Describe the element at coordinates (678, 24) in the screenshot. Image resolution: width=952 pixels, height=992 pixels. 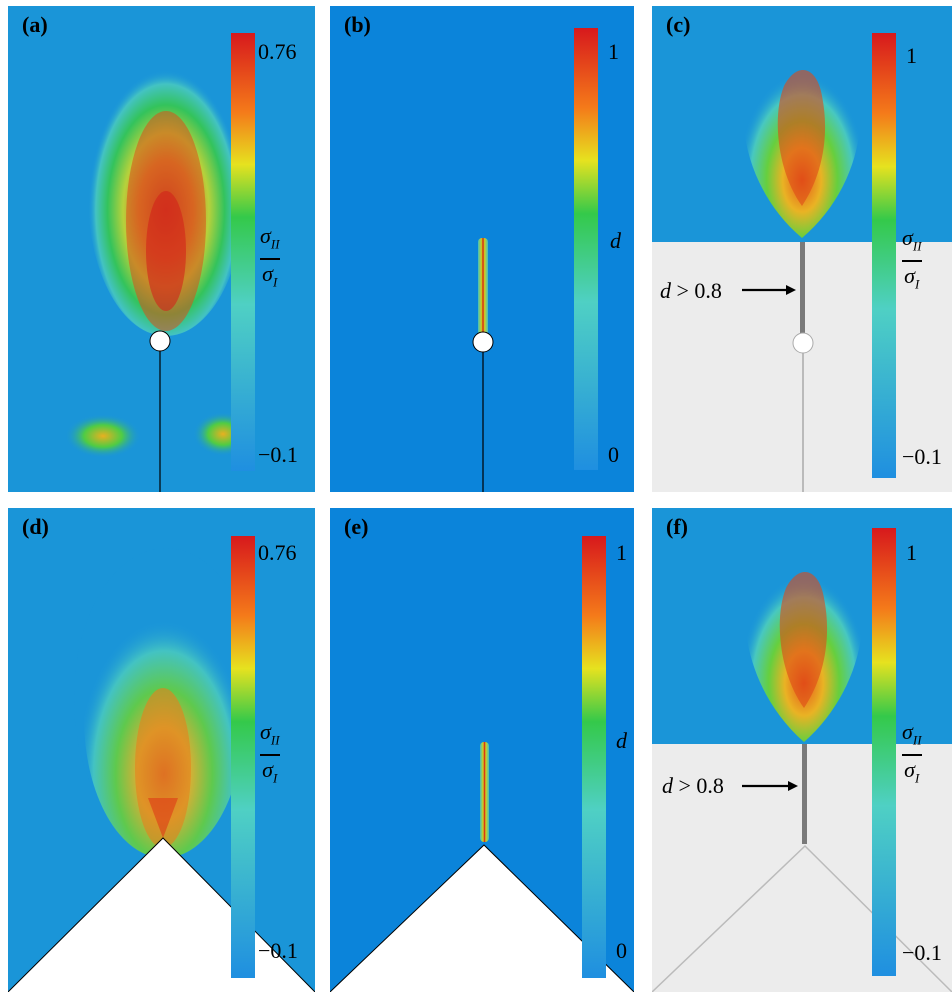
I see `panel-label: (c)` at that location.